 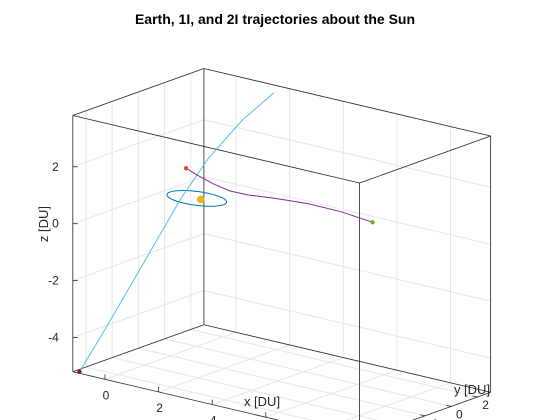 I want to click on y-tick-label: 2, so click(x=485, y=405).